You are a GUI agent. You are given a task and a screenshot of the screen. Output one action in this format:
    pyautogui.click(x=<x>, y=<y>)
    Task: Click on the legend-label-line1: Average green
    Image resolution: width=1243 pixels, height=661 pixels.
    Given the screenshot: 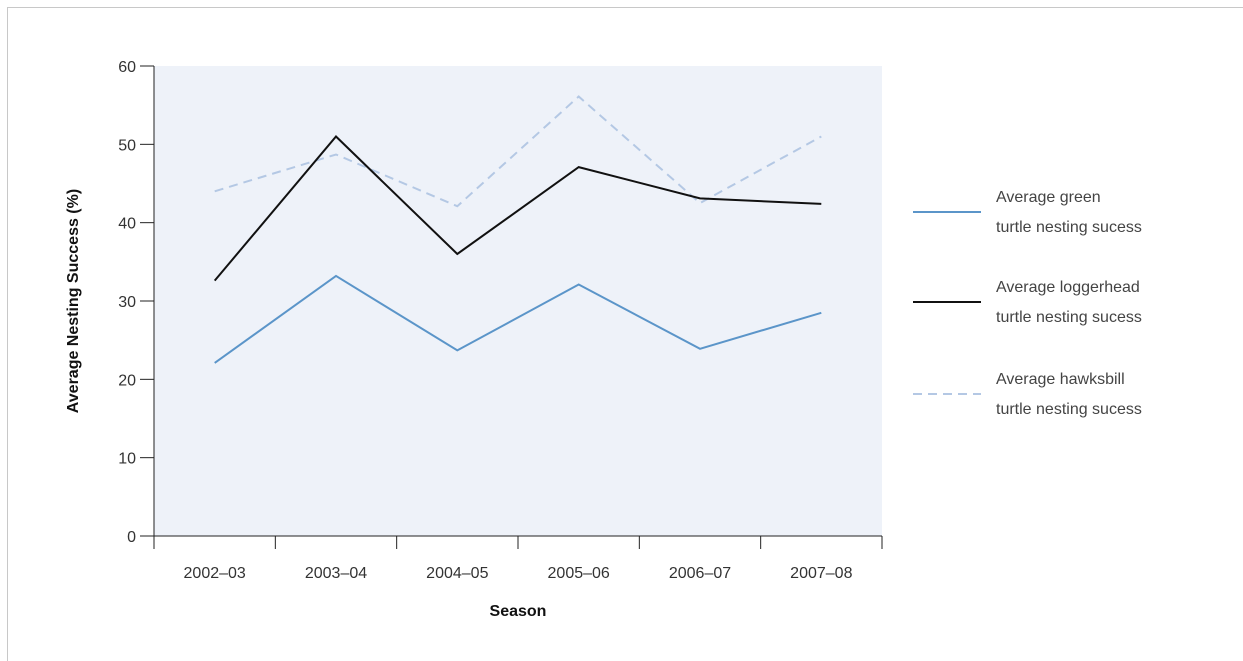 What is the action you would take?
    pyautogui.click(x=1048, y=197)
    